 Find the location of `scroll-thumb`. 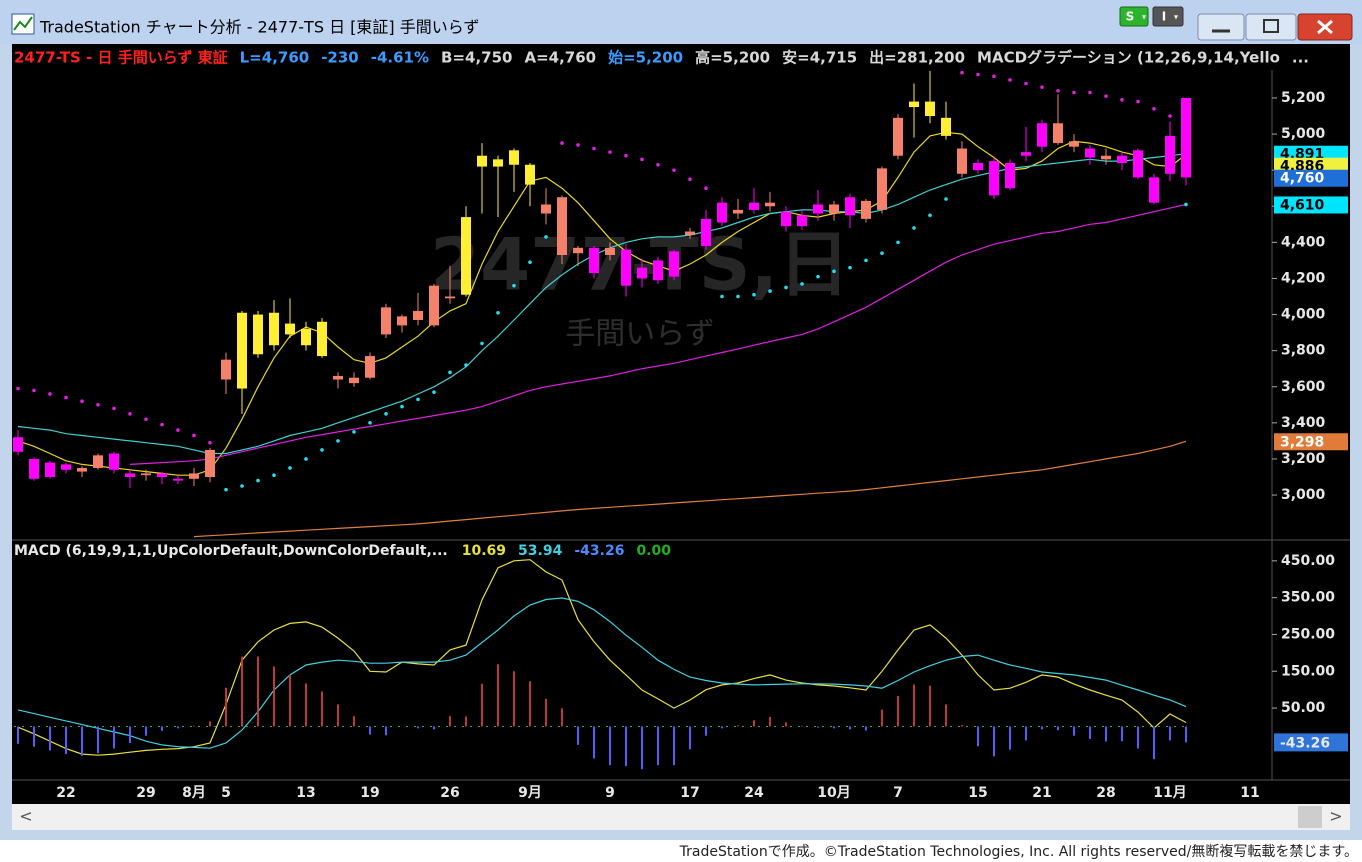

scroll-thumb is located at coordinates (1310, 817).